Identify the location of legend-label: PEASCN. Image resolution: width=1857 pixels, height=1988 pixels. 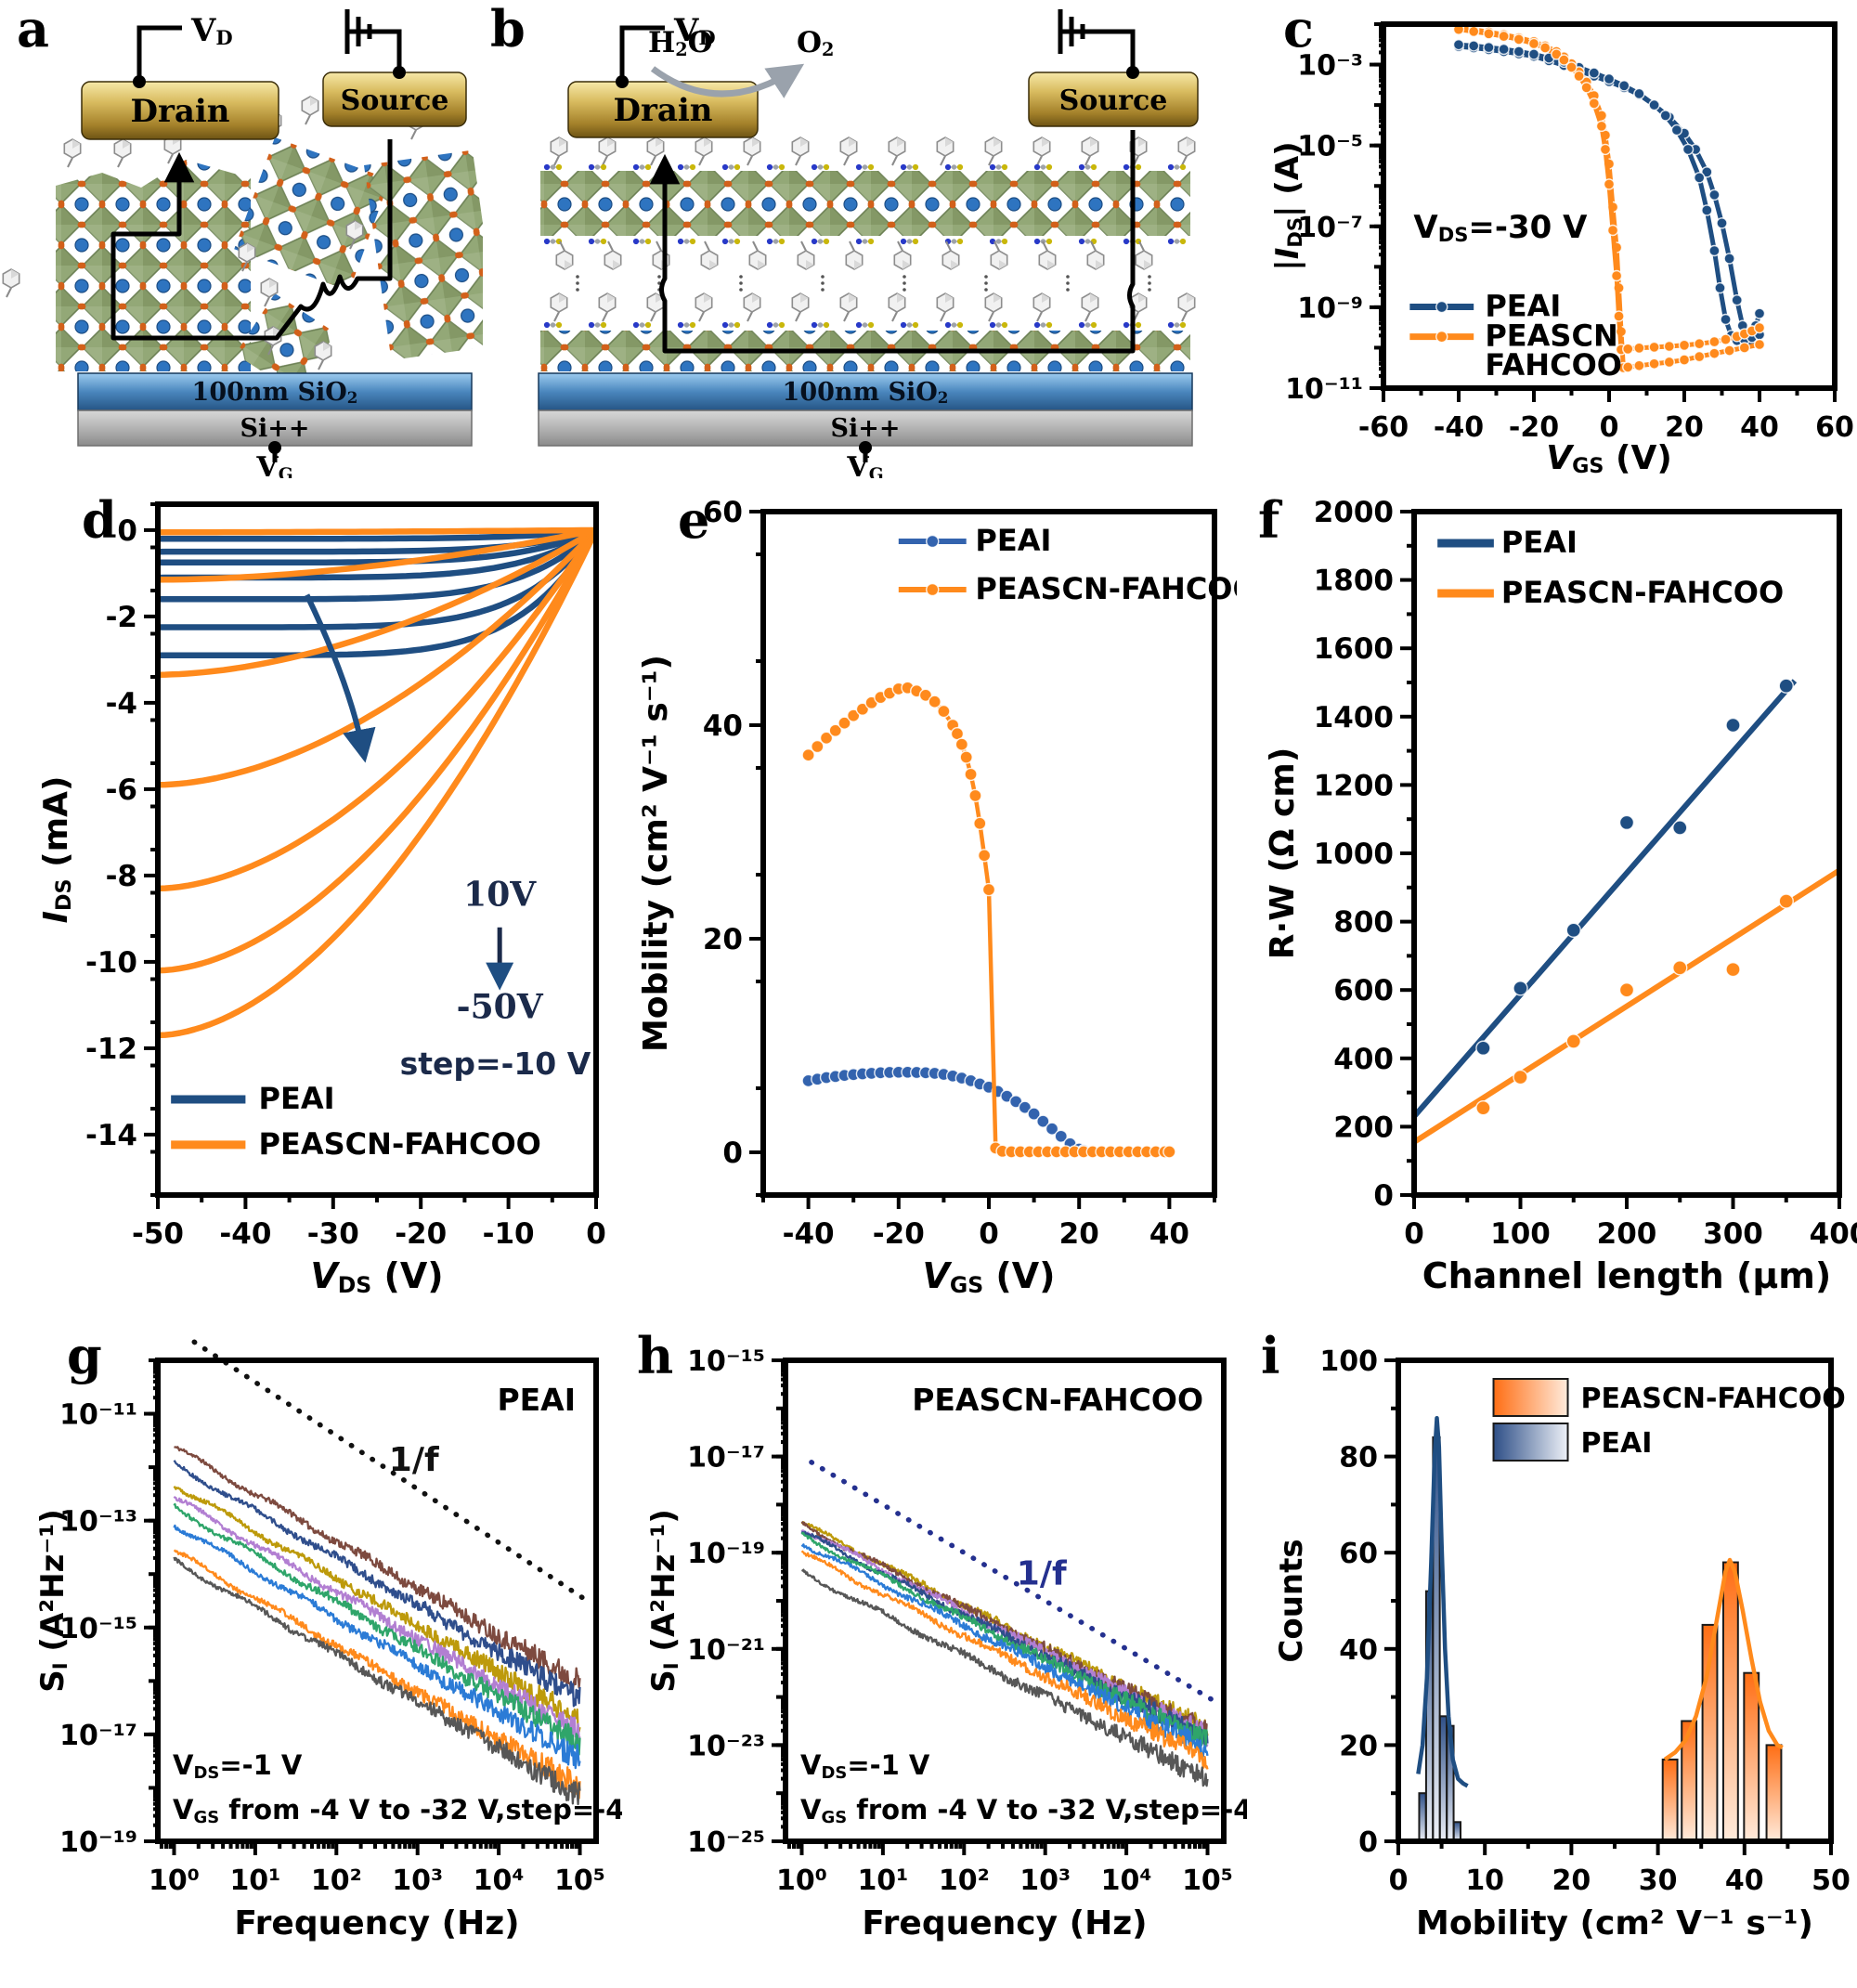
(1551, 336).